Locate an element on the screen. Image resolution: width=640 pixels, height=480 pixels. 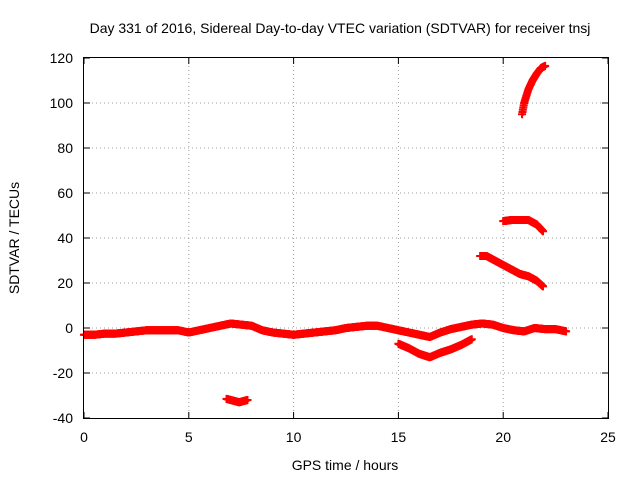
y-tick-label: 40 is located at coordinates (65, 238).